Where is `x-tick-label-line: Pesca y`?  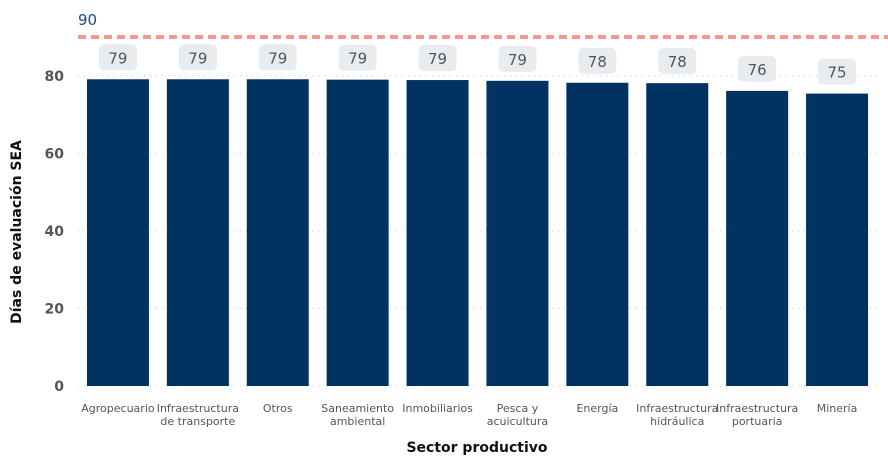
x-tick-label-line: Pesca y is located at coordinates (518, 408).